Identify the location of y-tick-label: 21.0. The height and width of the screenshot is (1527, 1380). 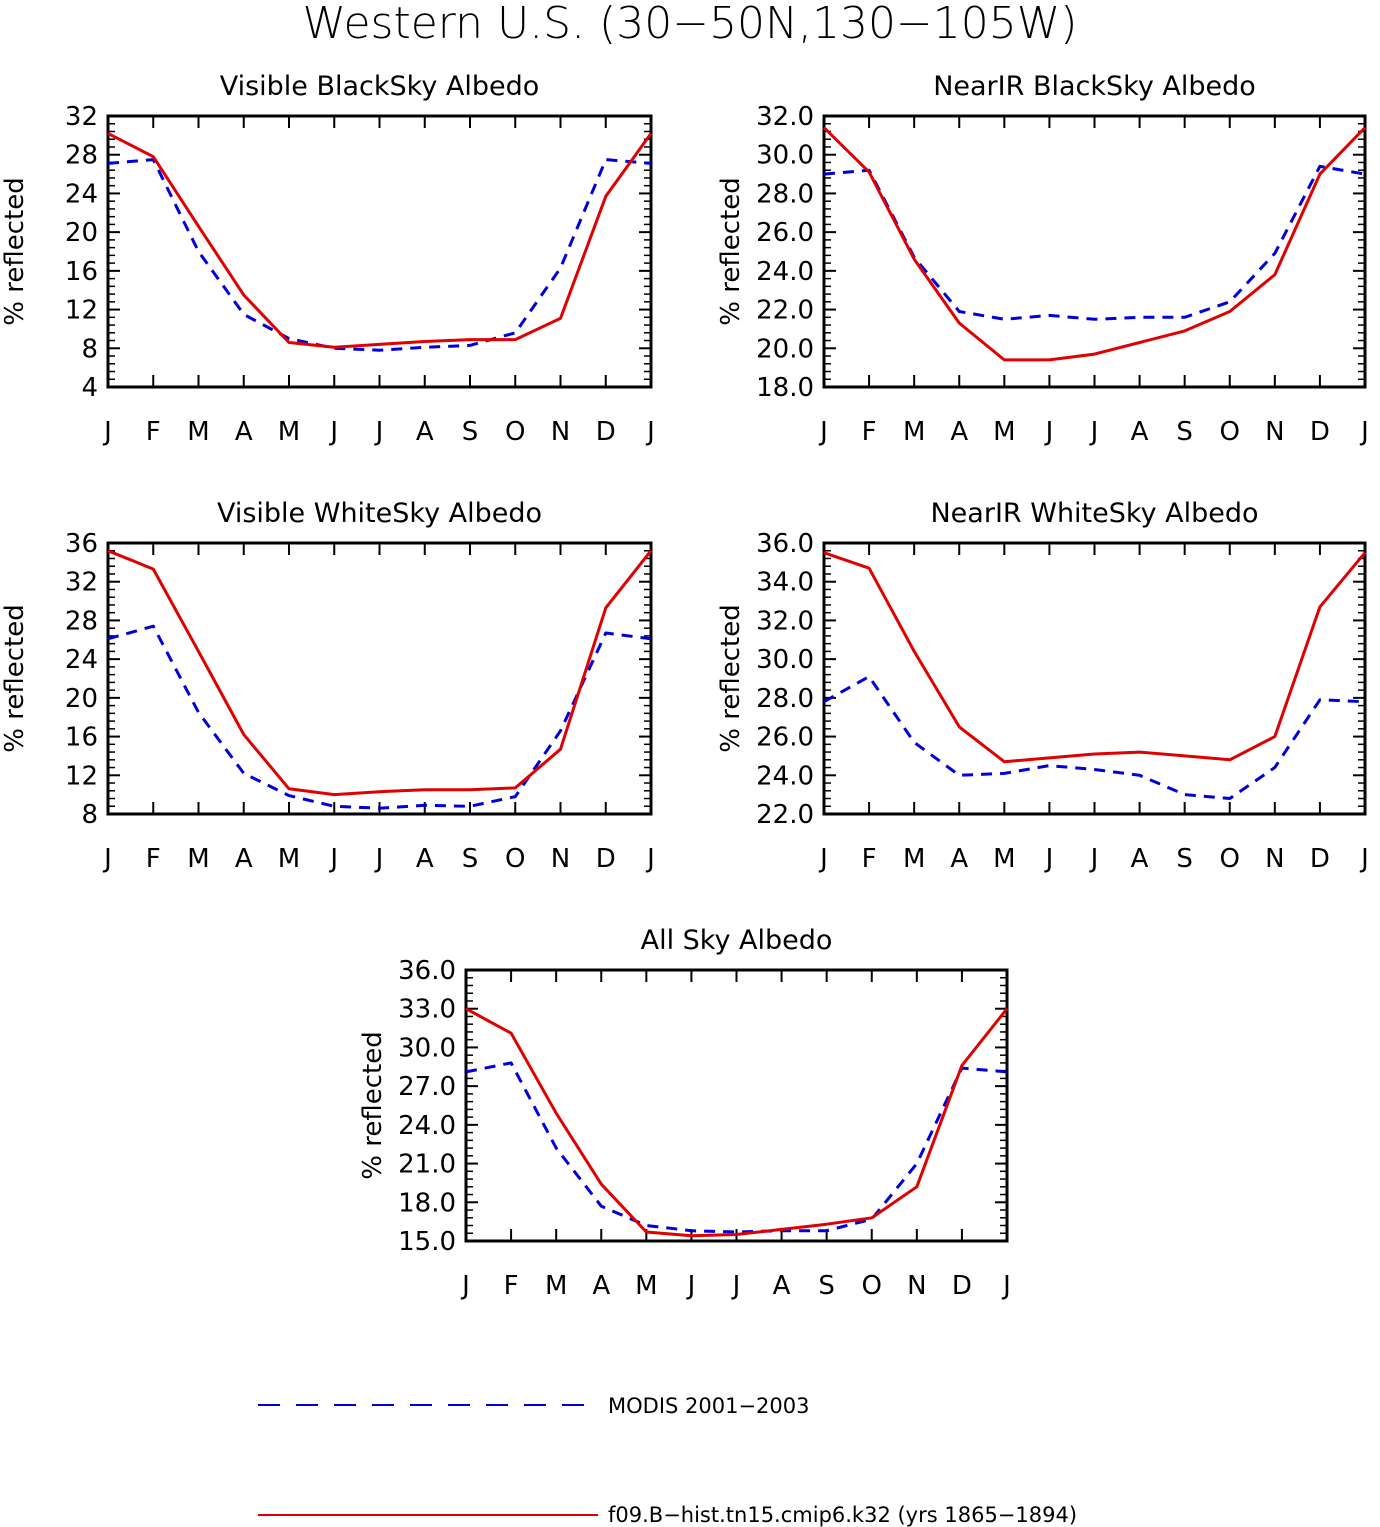
(427, 1165).